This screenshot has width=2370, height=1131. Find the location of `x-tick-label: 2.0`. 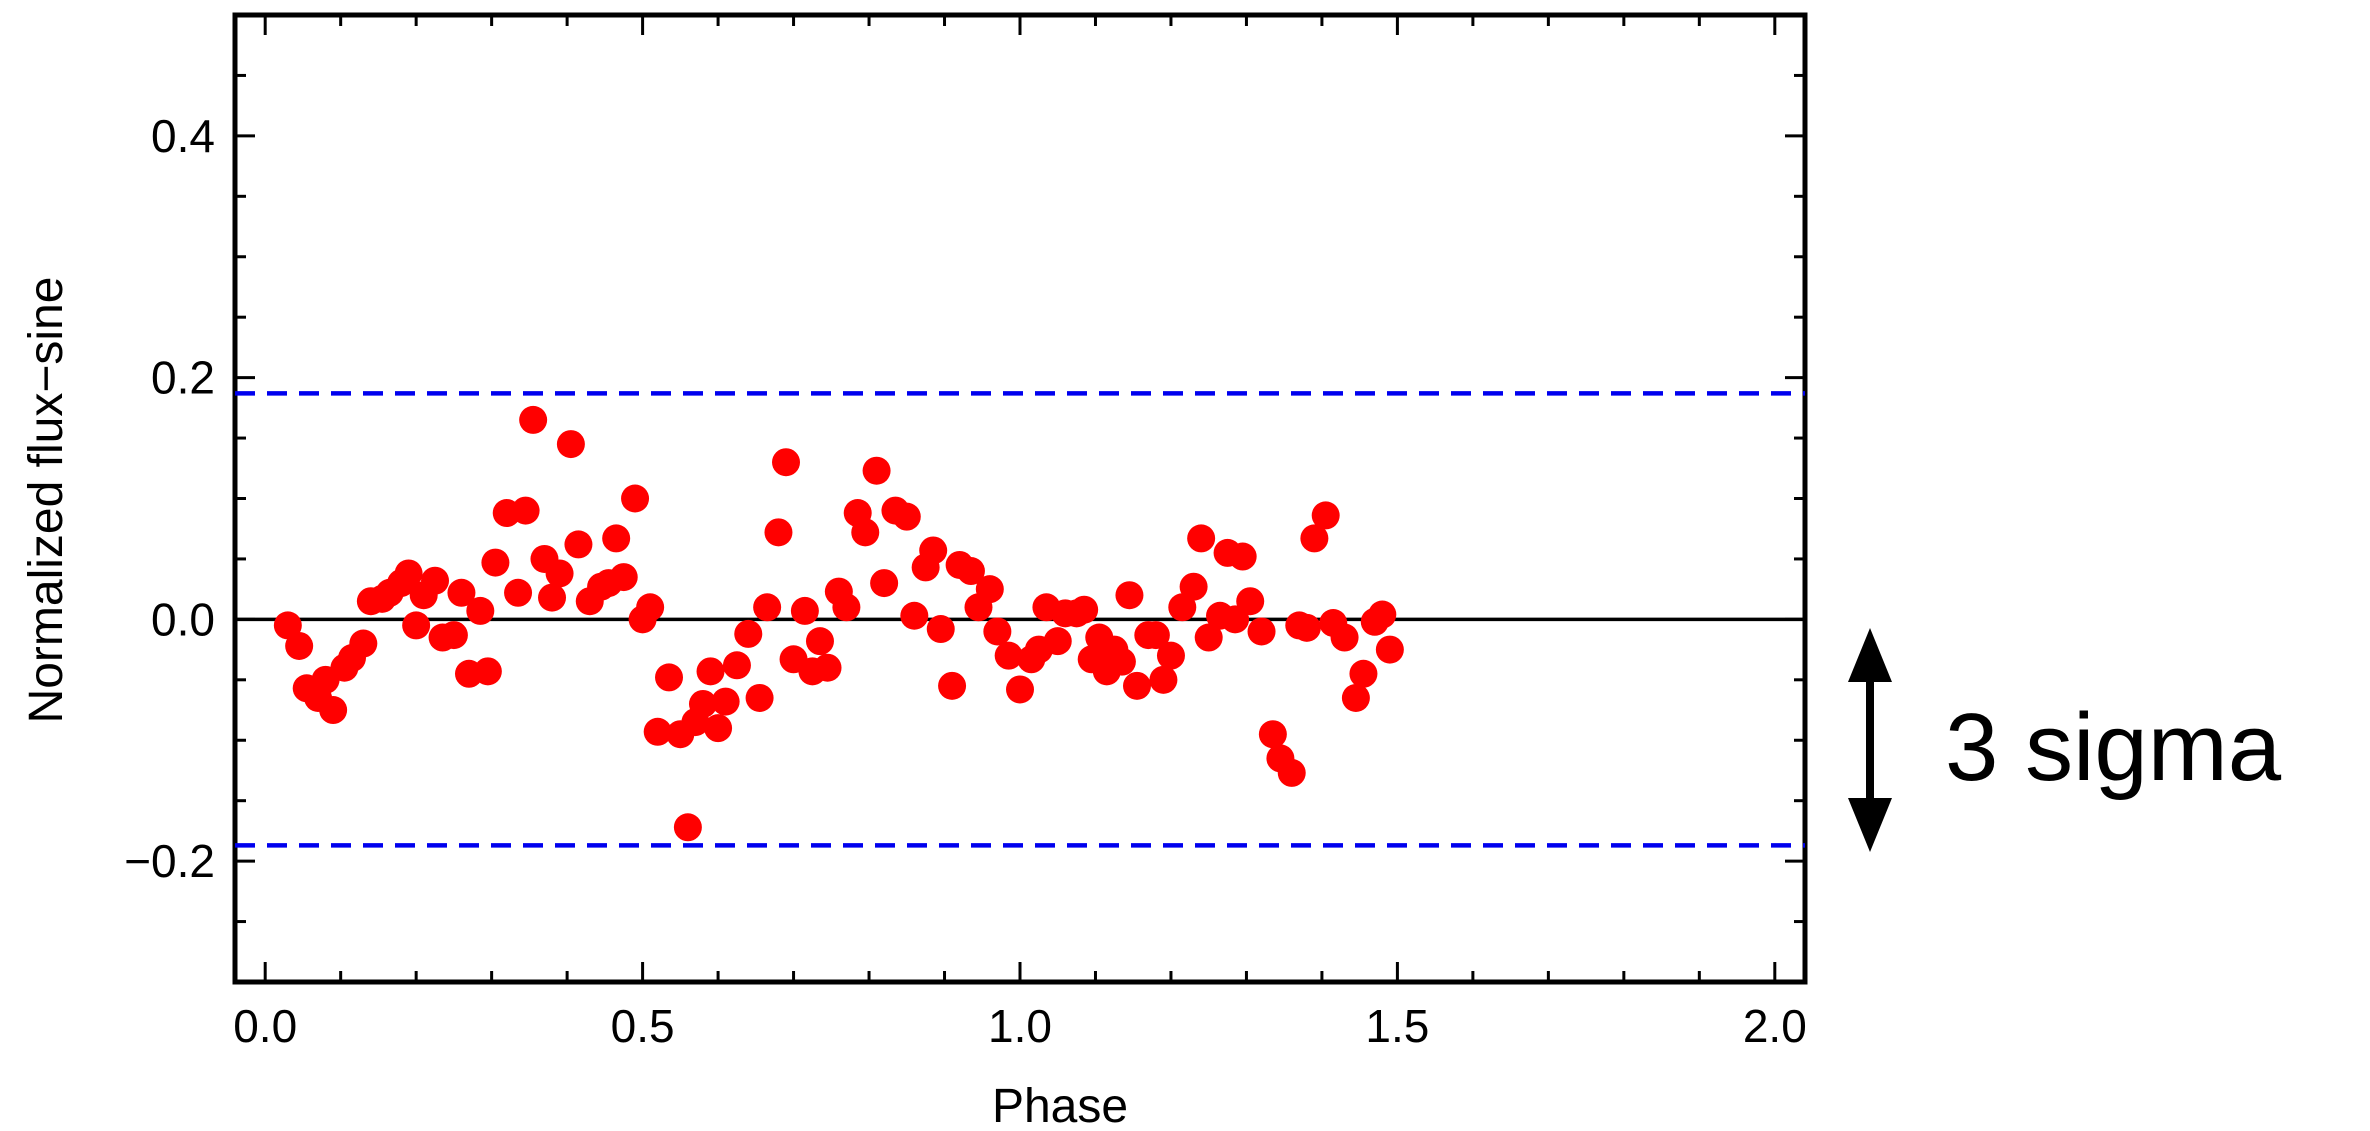

x-tick-label: 2.0 is located at coordinates (1775, 1026).